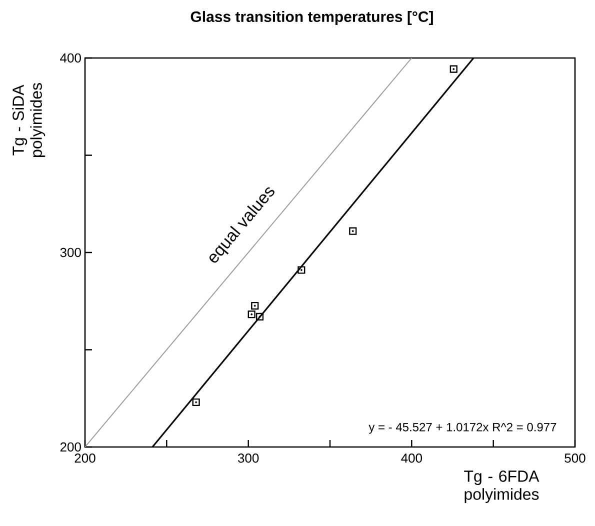 The height and width of the screenshot is (526, 595). Describe the element at coordinates (248, 458) in the screenshot. I see `x-tick-label: 300` at that location.